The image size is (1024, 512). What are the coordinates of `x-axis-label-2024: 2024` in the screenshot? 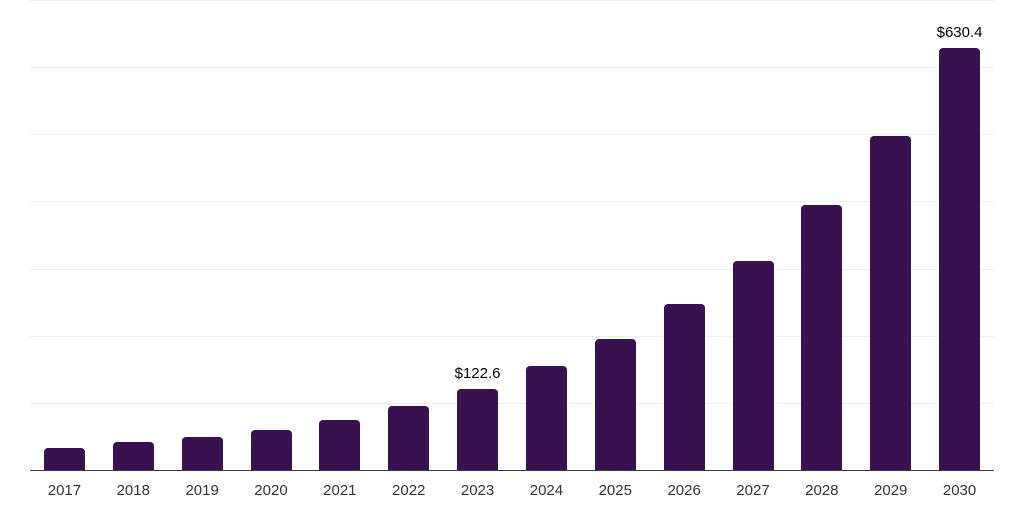 It's located at (546, 490).